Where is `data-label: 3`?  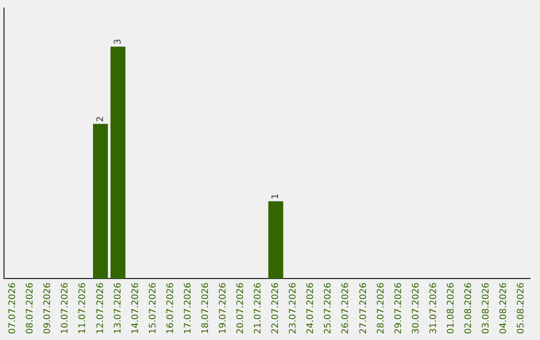
data-label: 3 is located at coordinates (118, 41).